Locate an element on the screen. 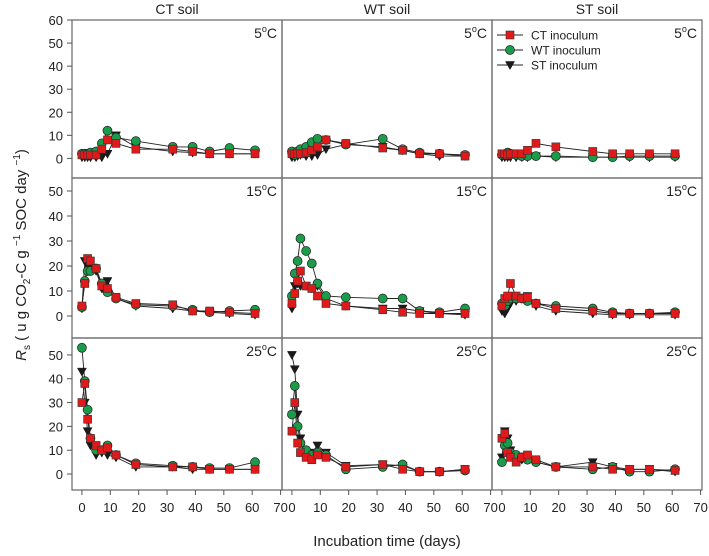  legend-label: ST inoculum is located at coordinates (564, 66).